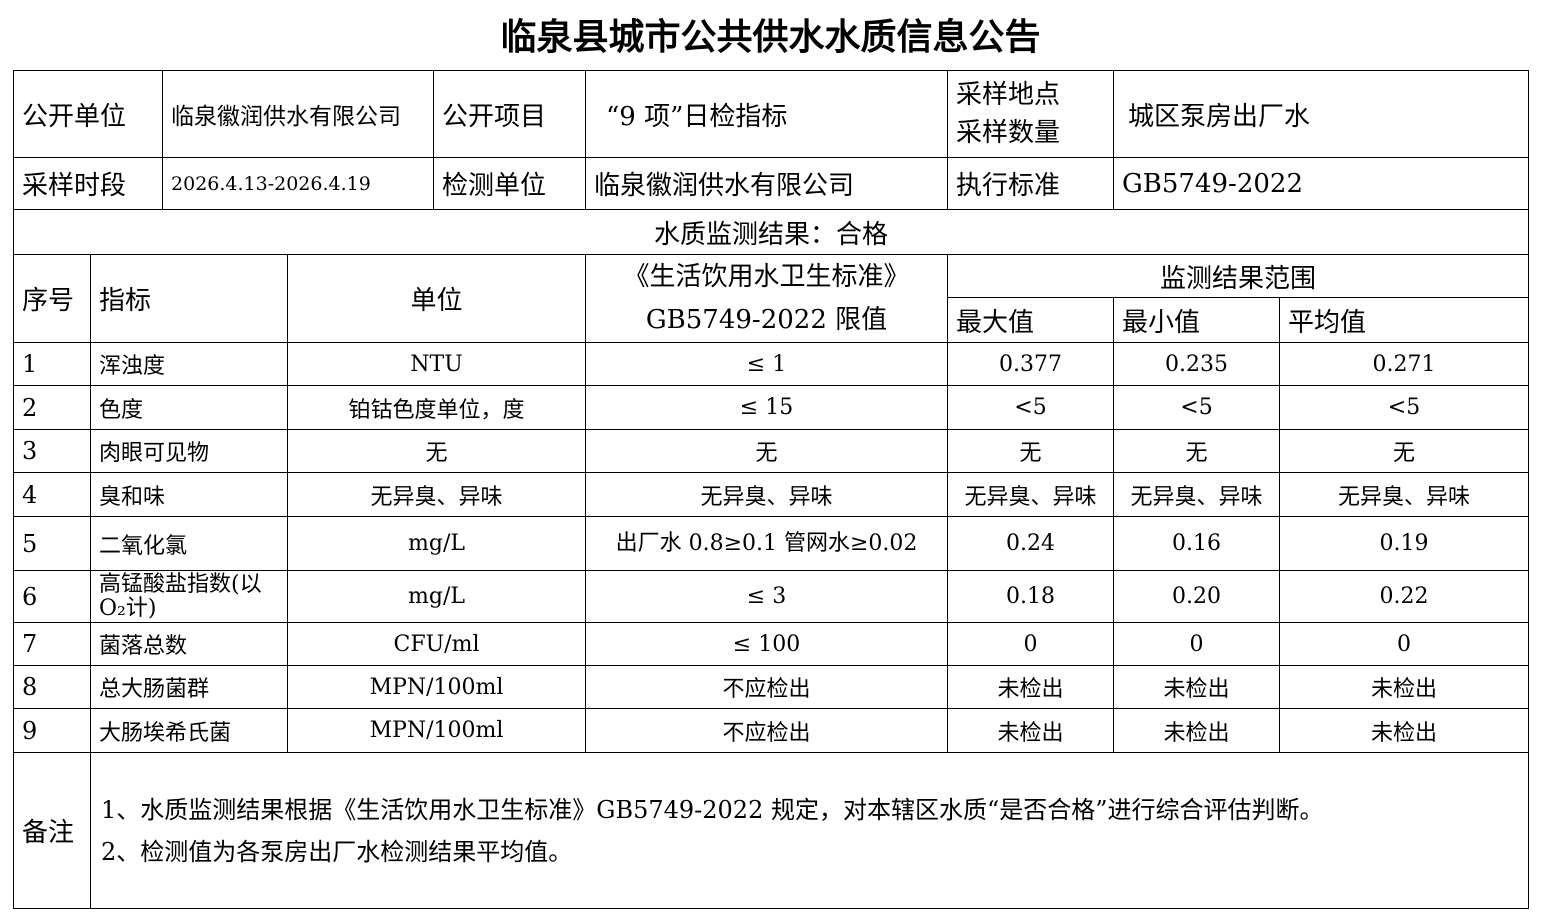 Image resolution: width=1541 pixels, height=919 pixels. Describe the element at coordinates (189, 687) in the screenshot. I see `indicator: 总大肠菌群` at that location.